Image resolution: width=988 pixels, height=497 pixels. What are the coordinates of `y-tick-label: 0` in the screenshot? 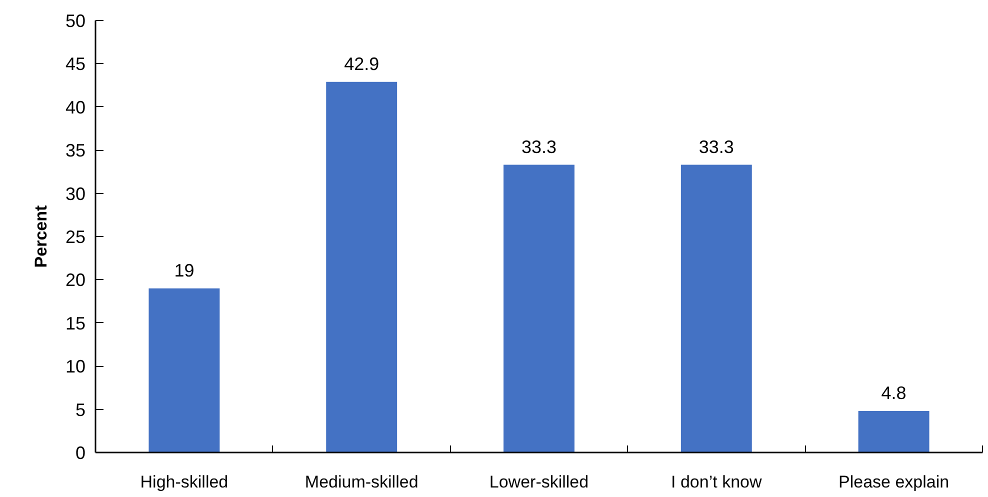 It's located at (80, 453).